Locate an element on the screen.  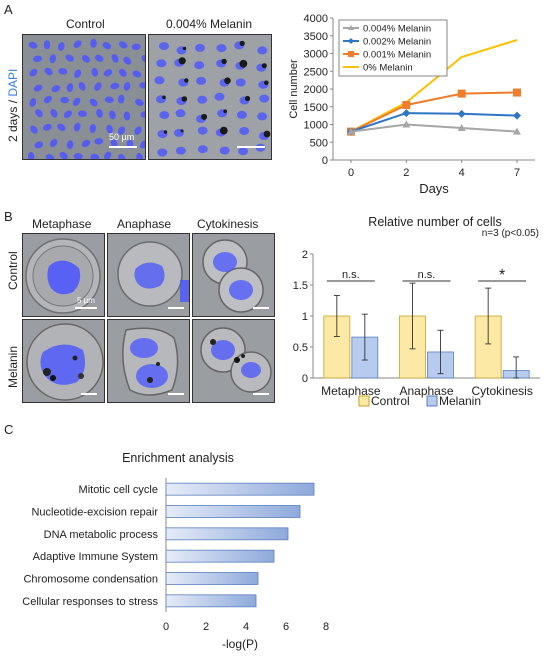
micro-title-melanin: 0.004% Melanin is located at coordinates (209, 24).